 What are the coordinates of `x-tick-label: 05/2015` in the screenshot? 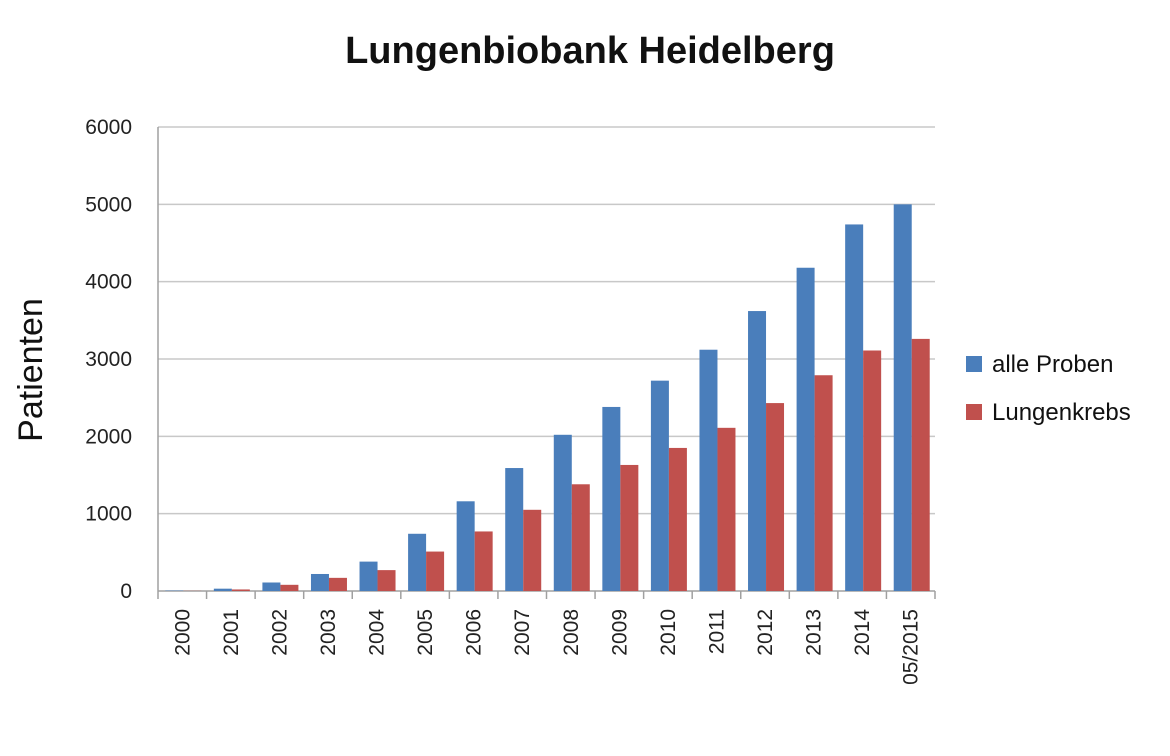 It's located at (911, 647).